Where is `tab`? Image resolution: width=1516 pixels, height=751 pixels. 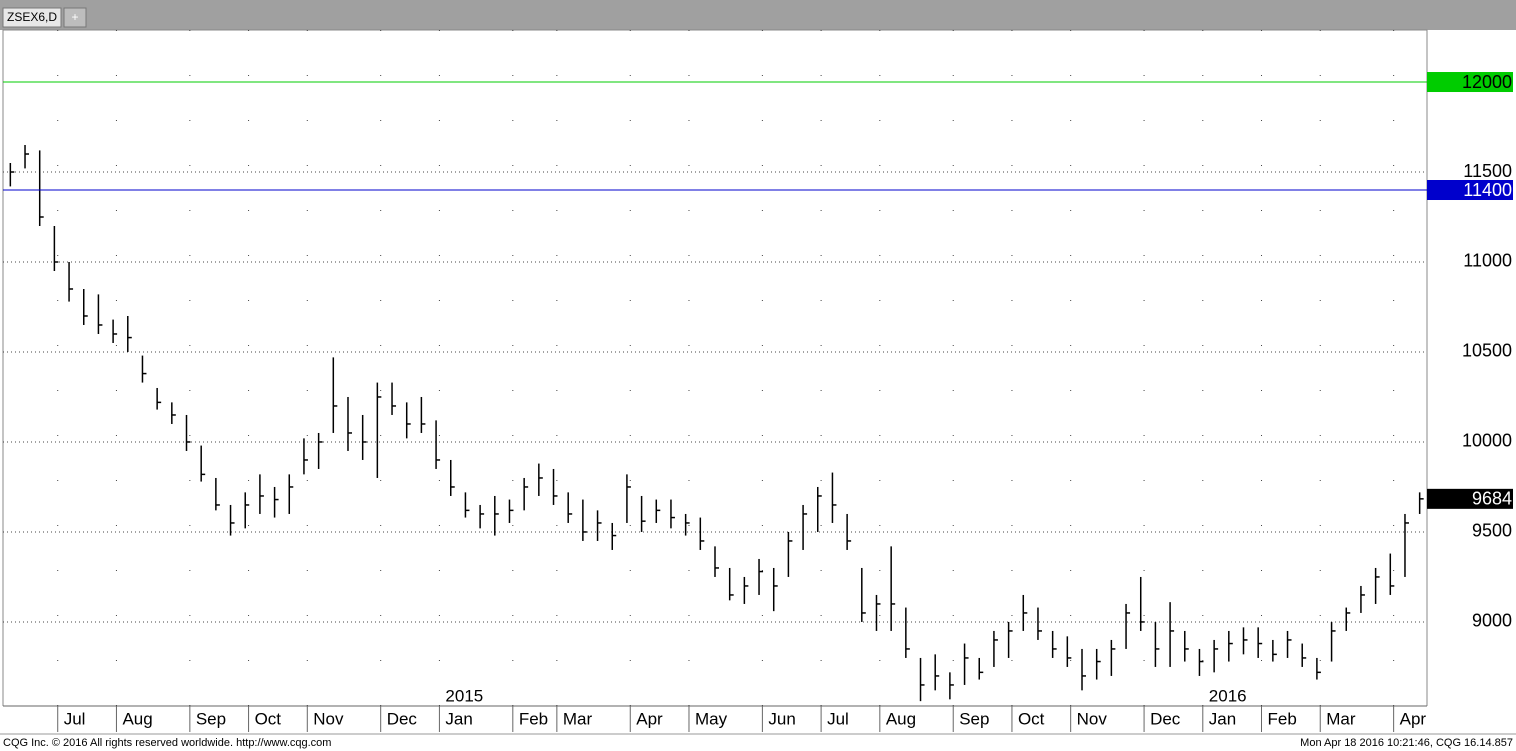 tab is located at coordinates (32, 17).